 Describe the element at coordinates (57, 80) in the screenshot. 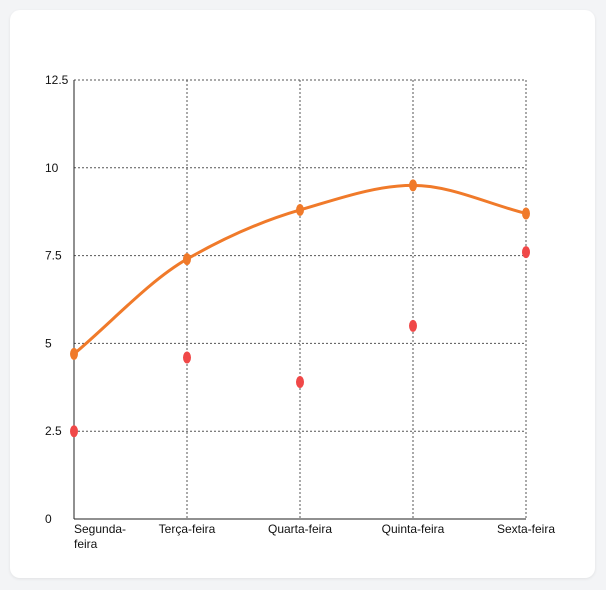

I see `y-tick-label: 12.5` at that location.